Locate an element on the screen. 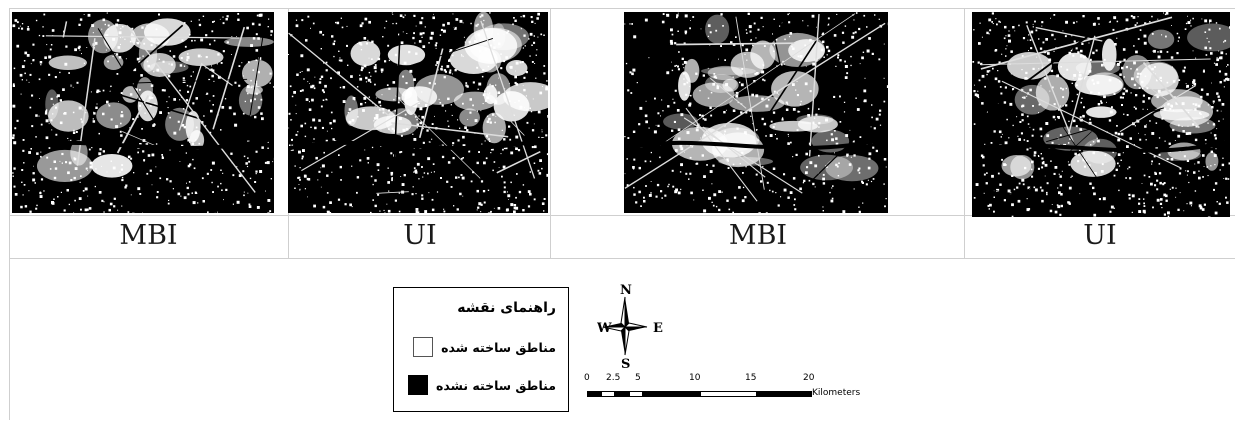  legend-label-built-up: مناطق ساخته شده is located at coordinates (498, 347).